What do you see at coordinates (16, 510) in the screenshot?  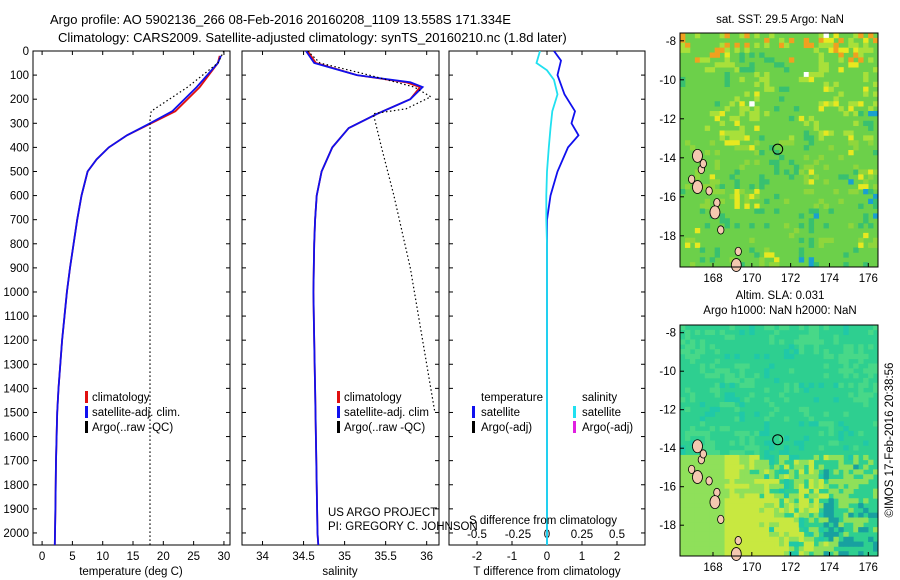 I see `depth-tick-label: 1900` at bounding box center [16, 510].